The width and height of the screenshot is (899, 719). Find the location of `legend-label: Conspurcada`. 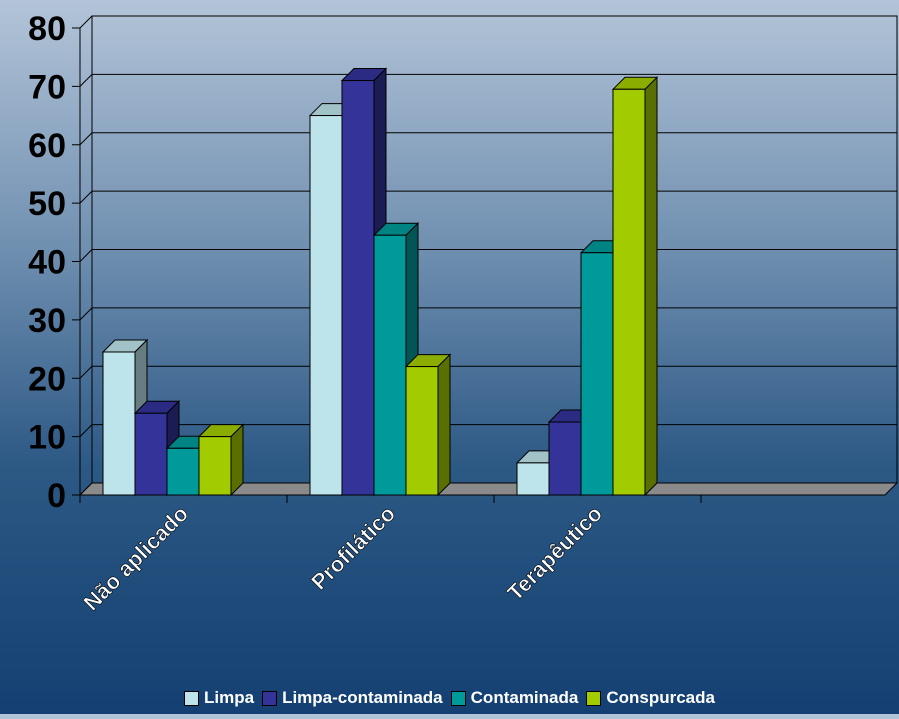

legend-label: Conspurcada is located at coordinates (660, 697).